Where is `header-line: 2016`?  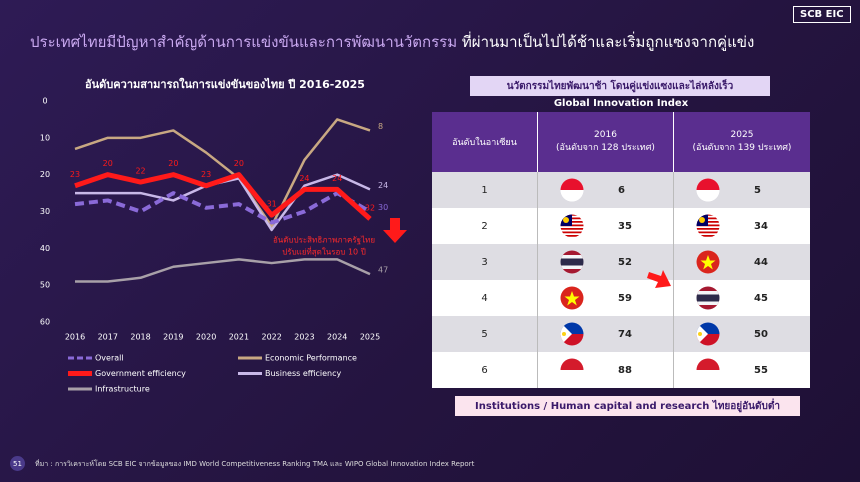
header-line: 2016 is located at coordinates (605, 135).